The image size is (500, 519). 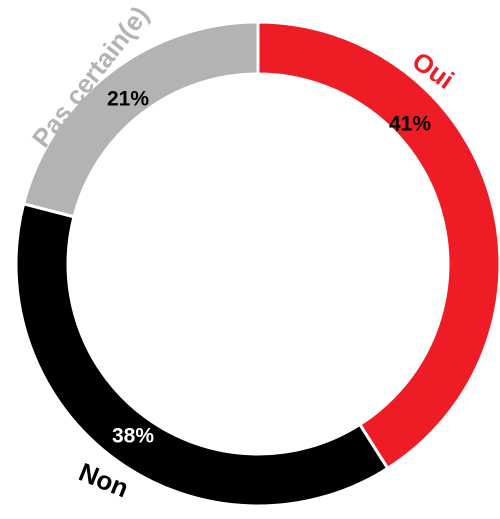 I want to click on value-label: 21%, so click(x=128, y=99).